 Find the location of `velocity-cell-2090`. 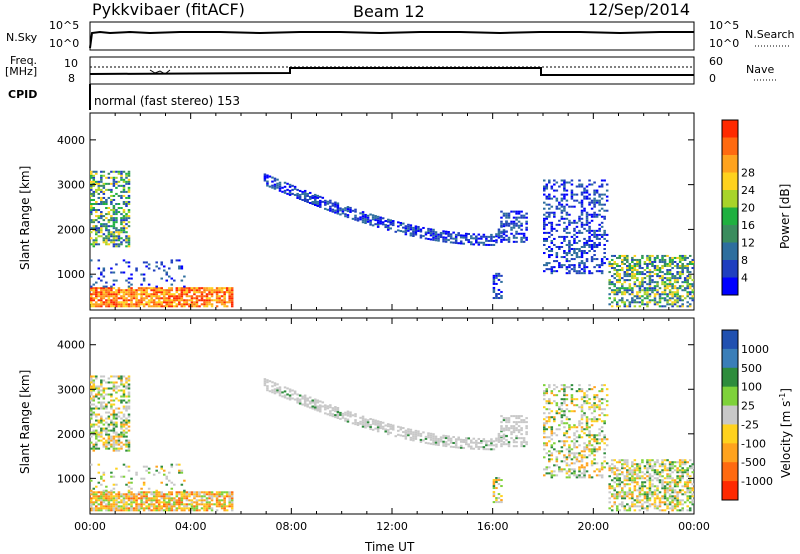

velocity-cell-2090 is located at coordinates (652, 504).